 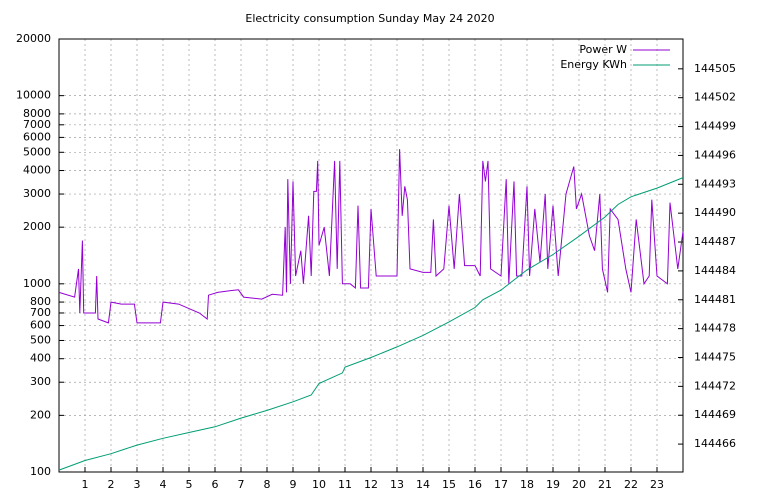 I want to click on y-tick-label: 2000, so click(x=37, y=226).